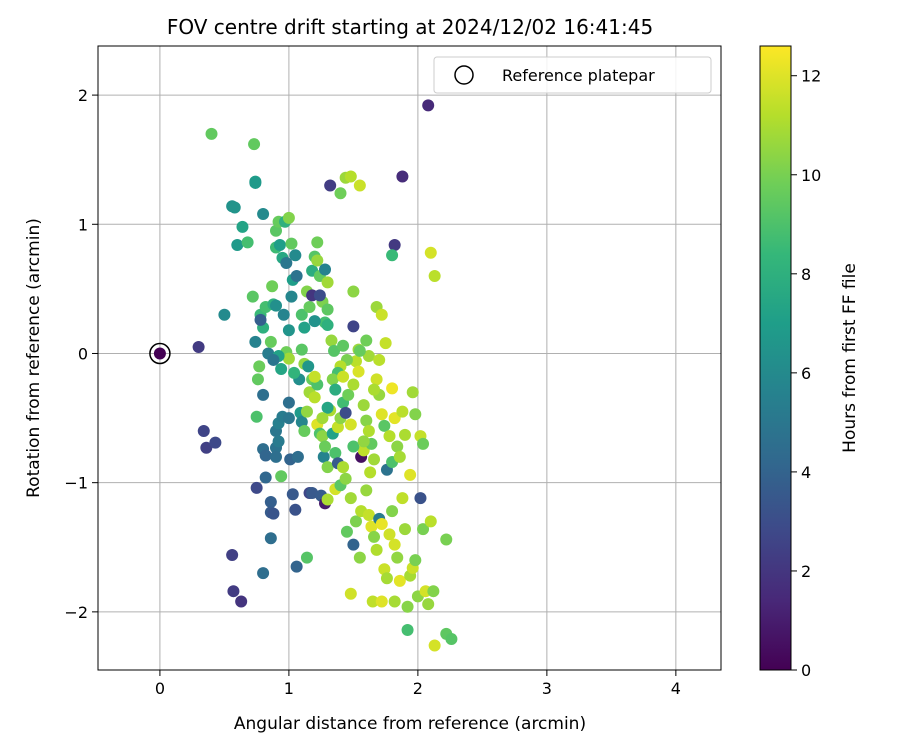  Describe the element at coordinates (811, 76) in the screenshot. I see `colorbar-tick-label: 12` at that location.